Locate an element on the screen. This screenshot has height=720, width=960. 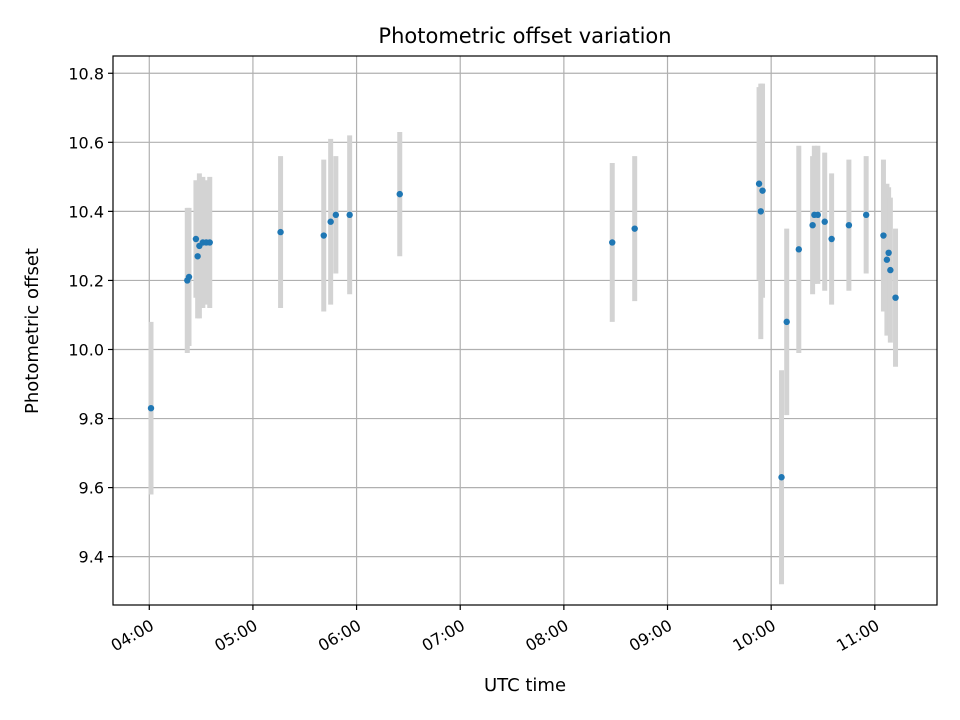
y-tick-label: 9.6 is located at coordinates (91, 488).